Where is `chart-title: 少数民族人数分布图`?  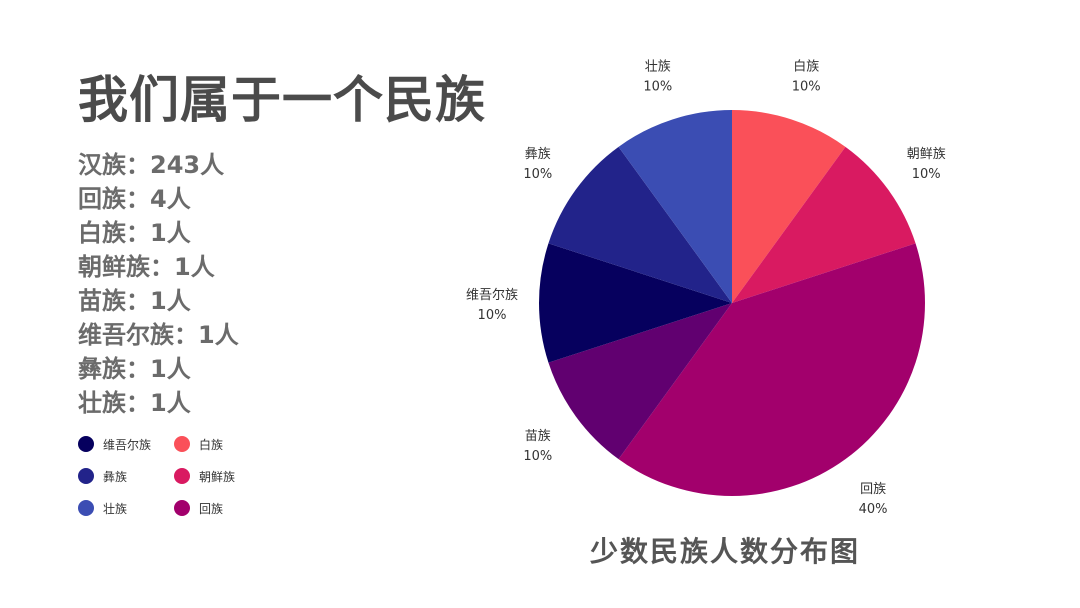
chart-title: 少数民族人数分布图 is located at coordinates (725, 551).